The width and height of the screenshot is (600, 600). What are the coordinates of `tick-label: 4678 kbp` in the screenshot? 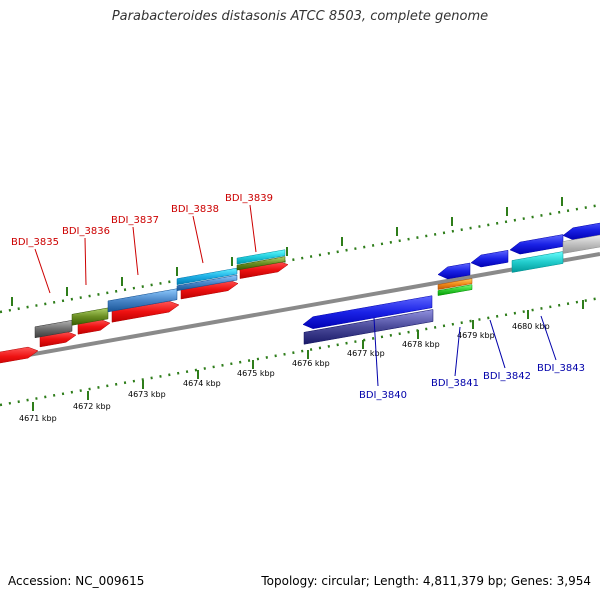 It's located at (421, 344).